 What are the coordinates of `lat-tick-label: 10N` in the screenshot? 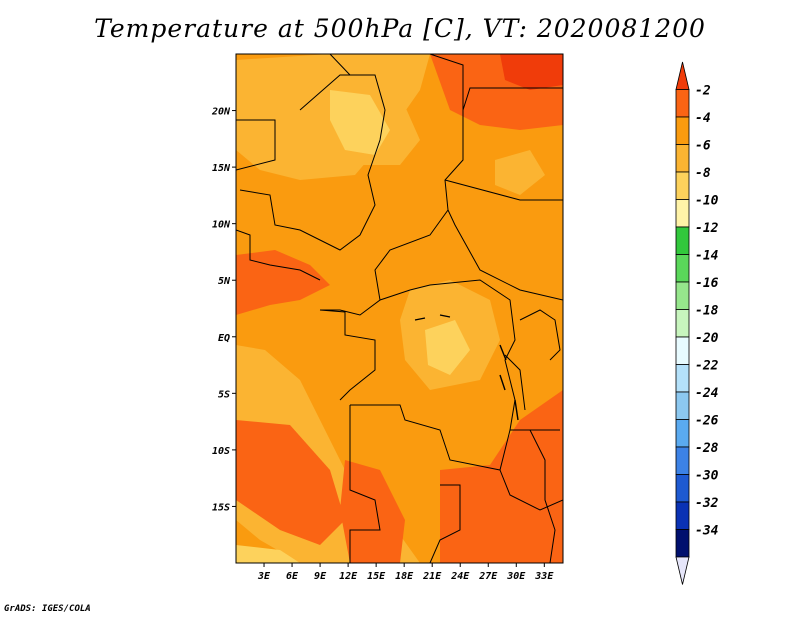 It's located at (221, 225).